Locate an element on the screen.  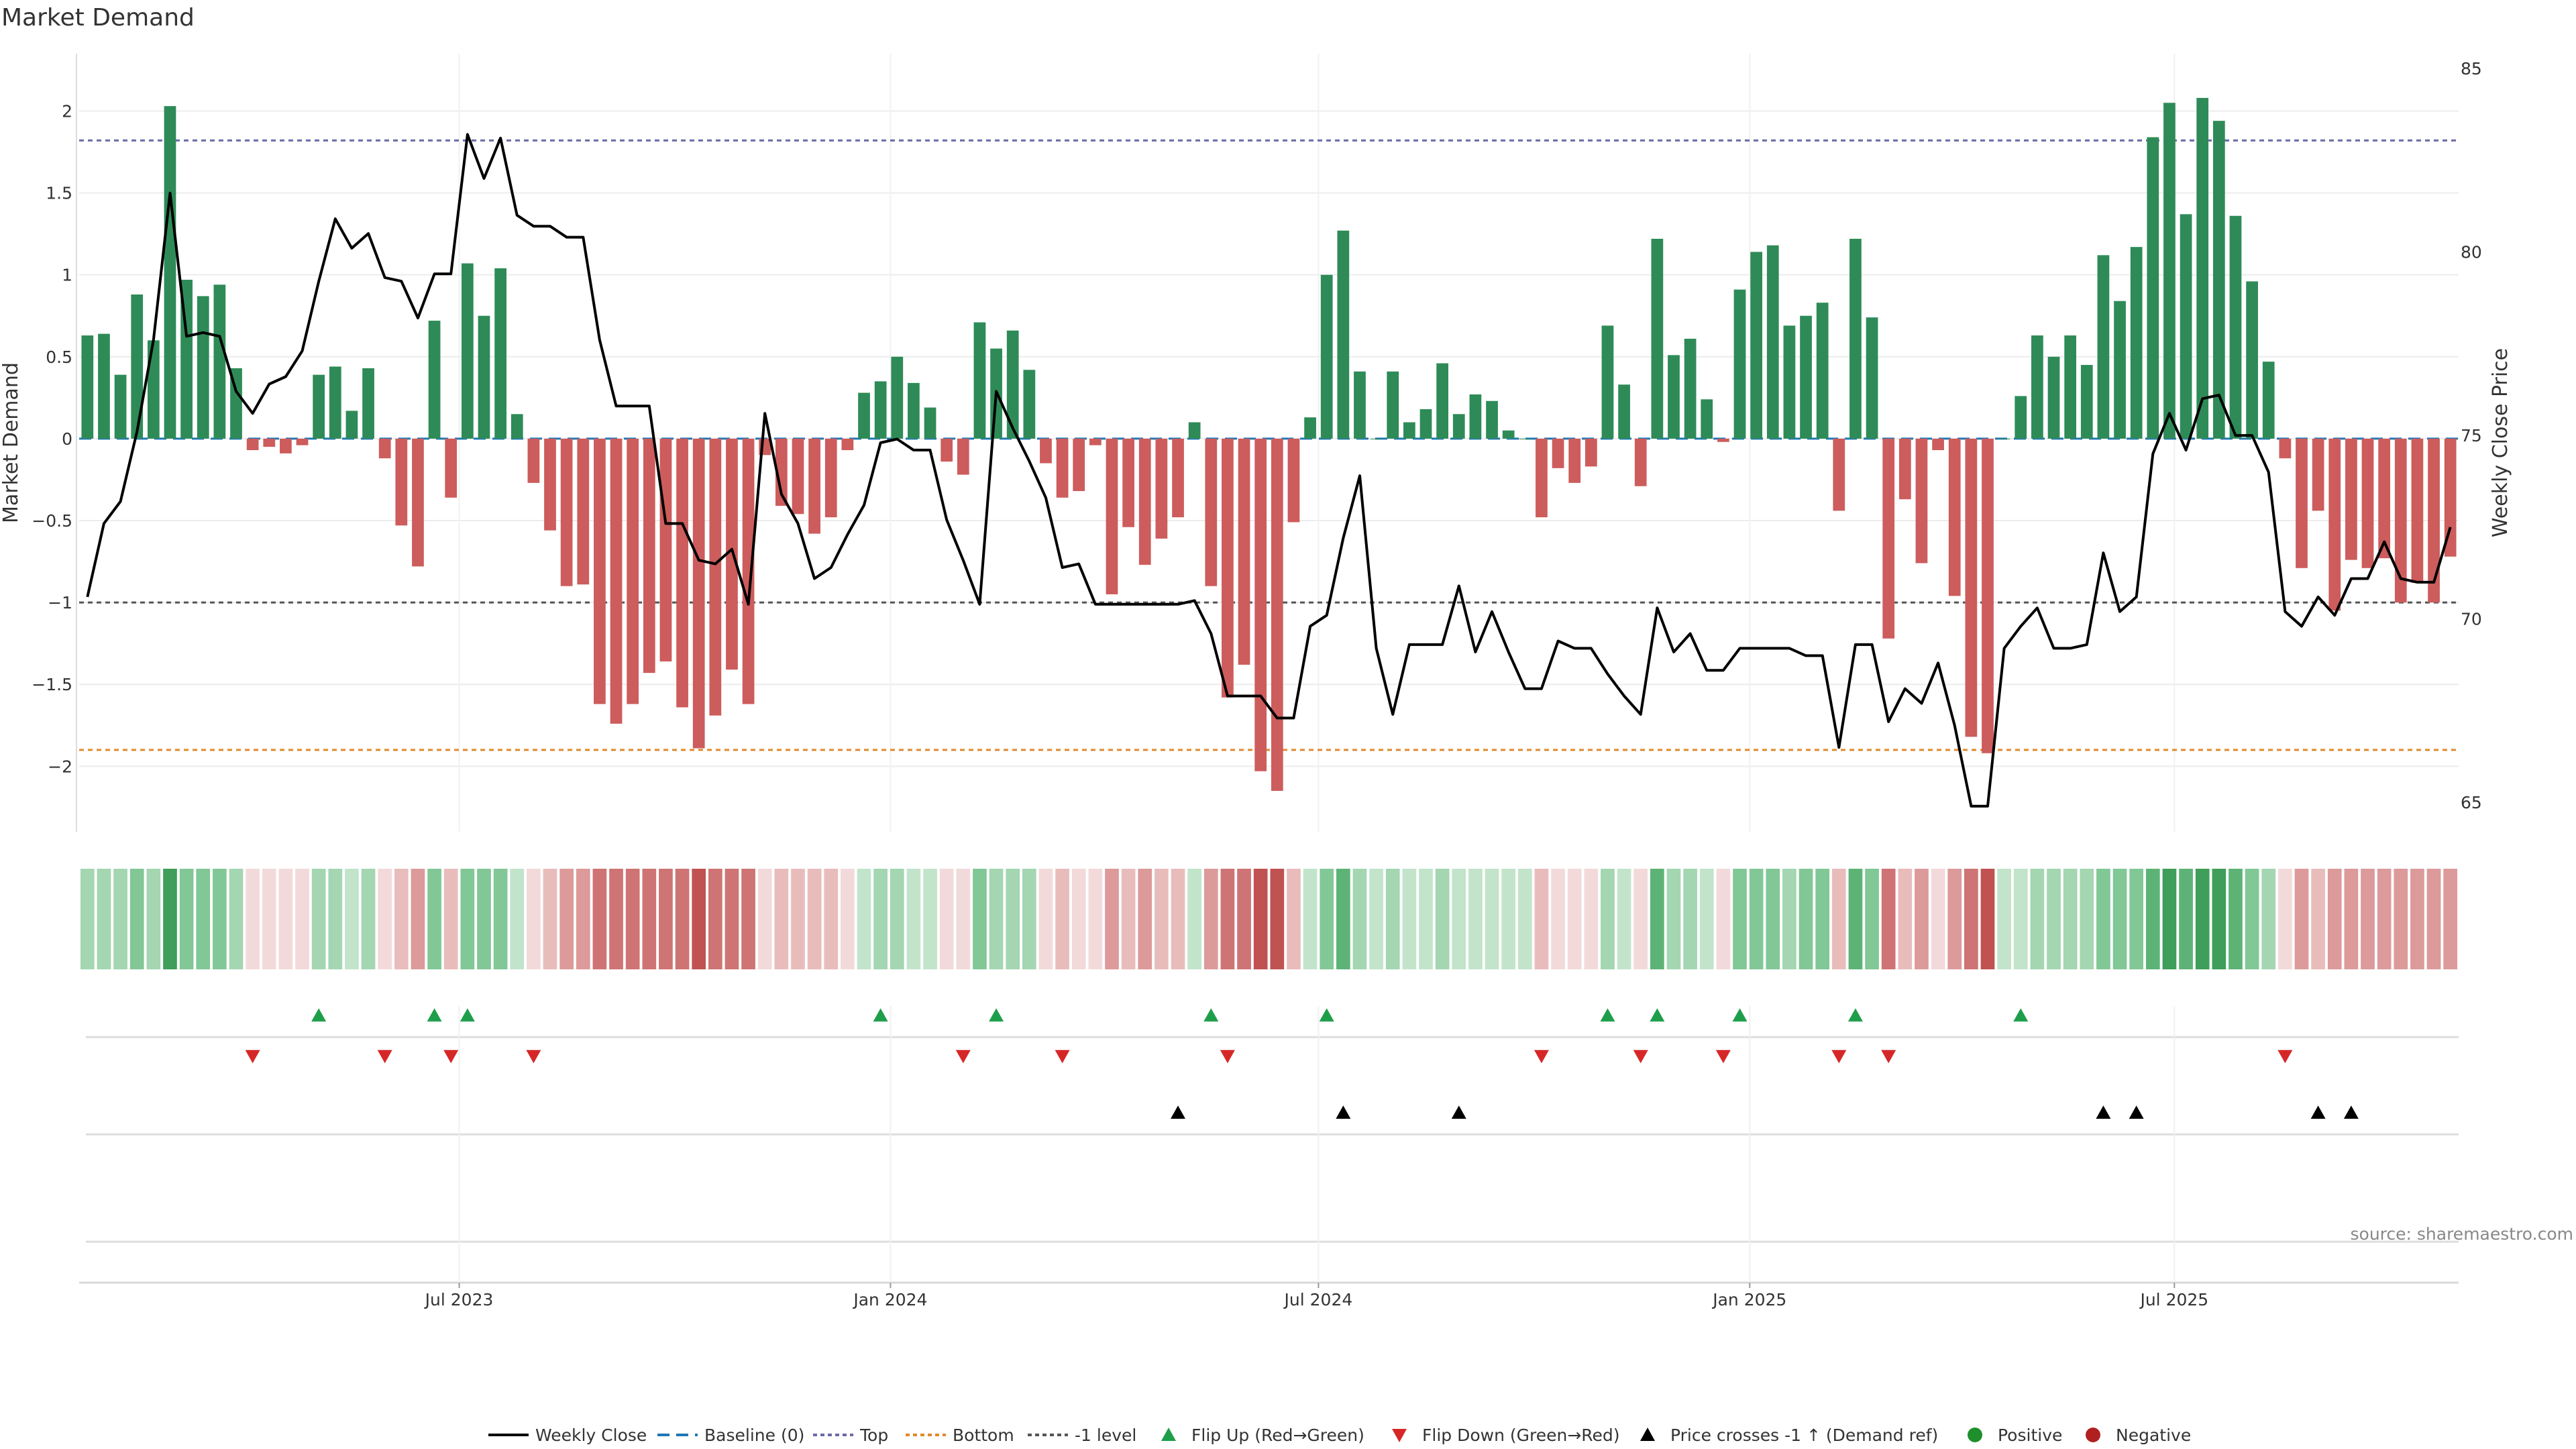
legend-label: Flip Down (Green→Red) is located at coordinates (1521, 1435).